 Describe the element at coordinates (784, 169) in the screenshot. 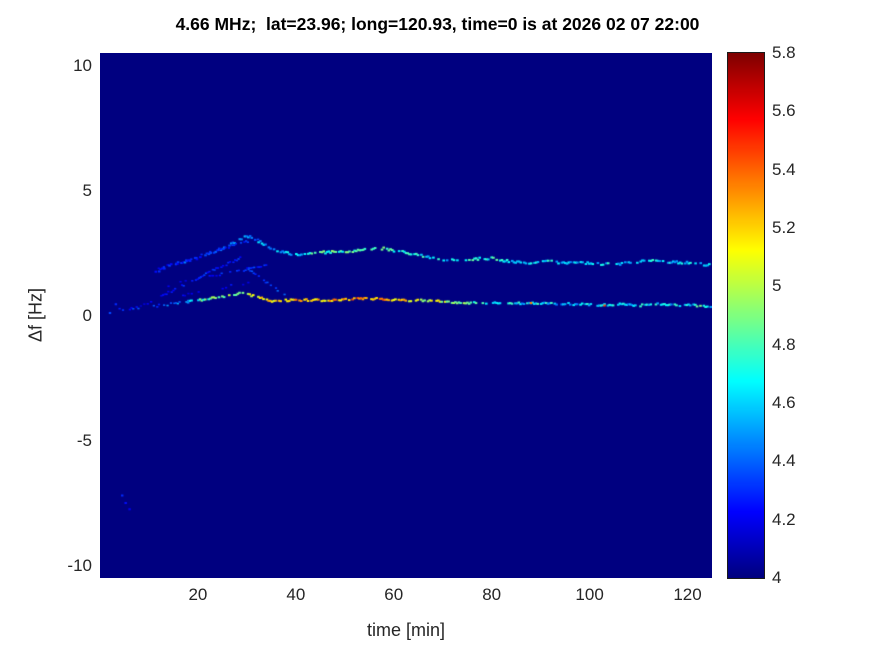

I see `colorbar-tick-label: 5.4` at that location.